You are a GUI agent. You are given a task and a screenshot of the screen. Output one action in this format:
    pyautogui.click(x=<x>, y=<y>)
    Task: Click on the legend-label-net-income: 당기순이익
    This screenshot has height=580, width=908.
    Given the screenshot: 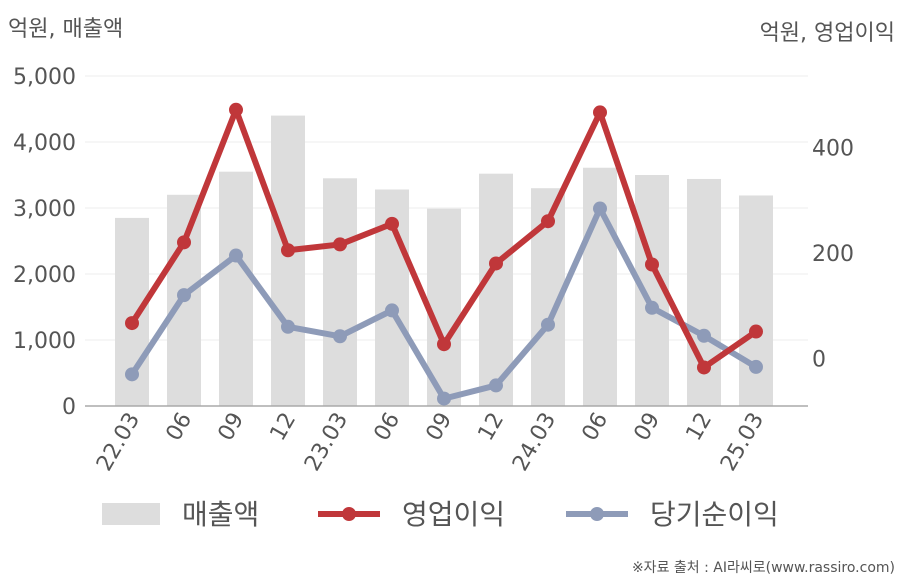 What is the action you would take?
    pyautogui.click(x=714, y=514)
    